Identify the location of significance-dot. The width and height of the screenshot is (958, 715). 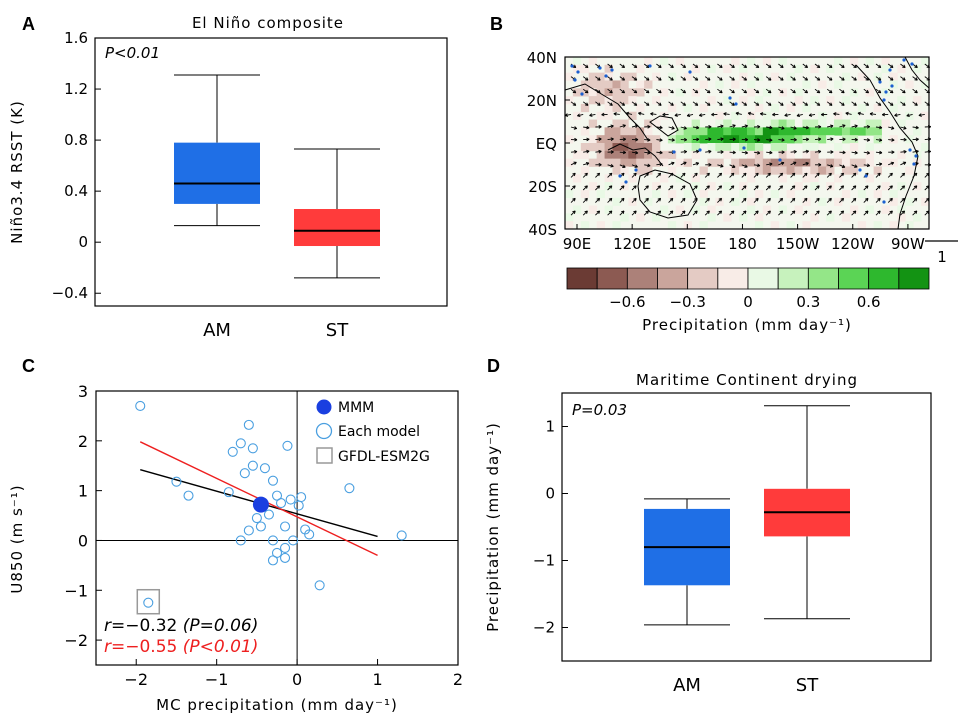
(866, 176).